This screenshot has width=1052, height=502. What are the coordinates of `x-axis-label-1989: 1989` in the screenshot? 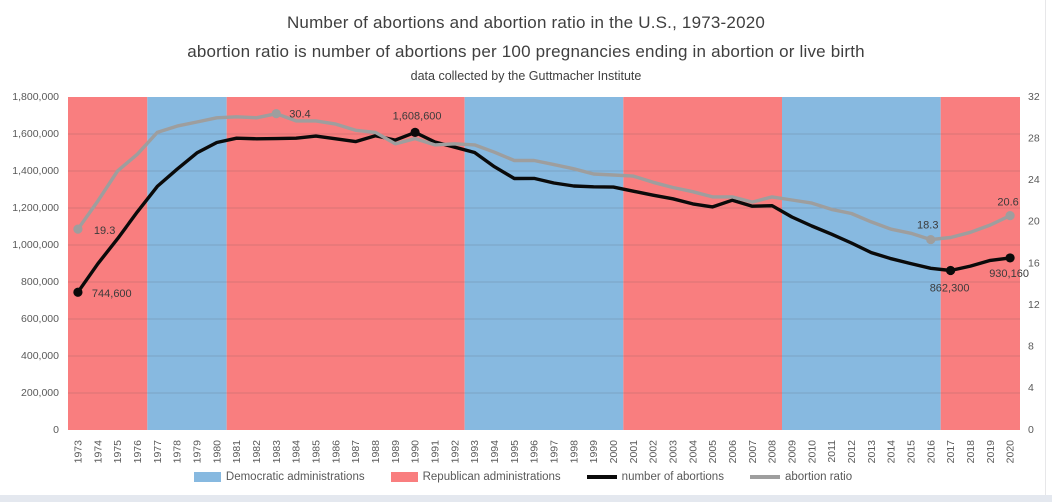 It's located at (396, 452).